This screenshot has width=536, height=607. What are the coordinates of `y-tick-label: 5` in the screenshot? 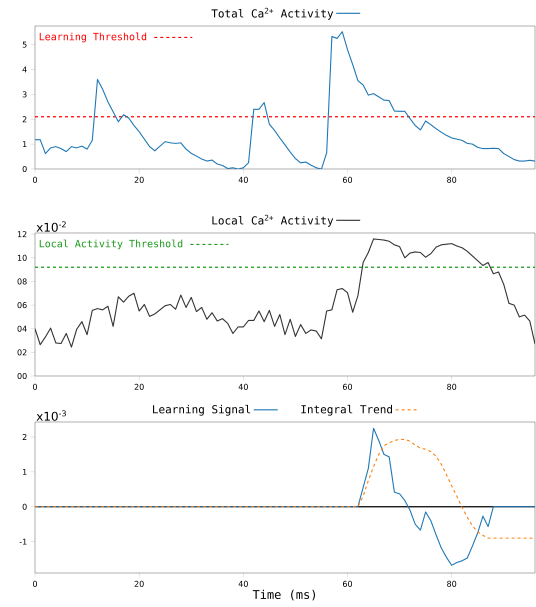 It's located at (24, 45).